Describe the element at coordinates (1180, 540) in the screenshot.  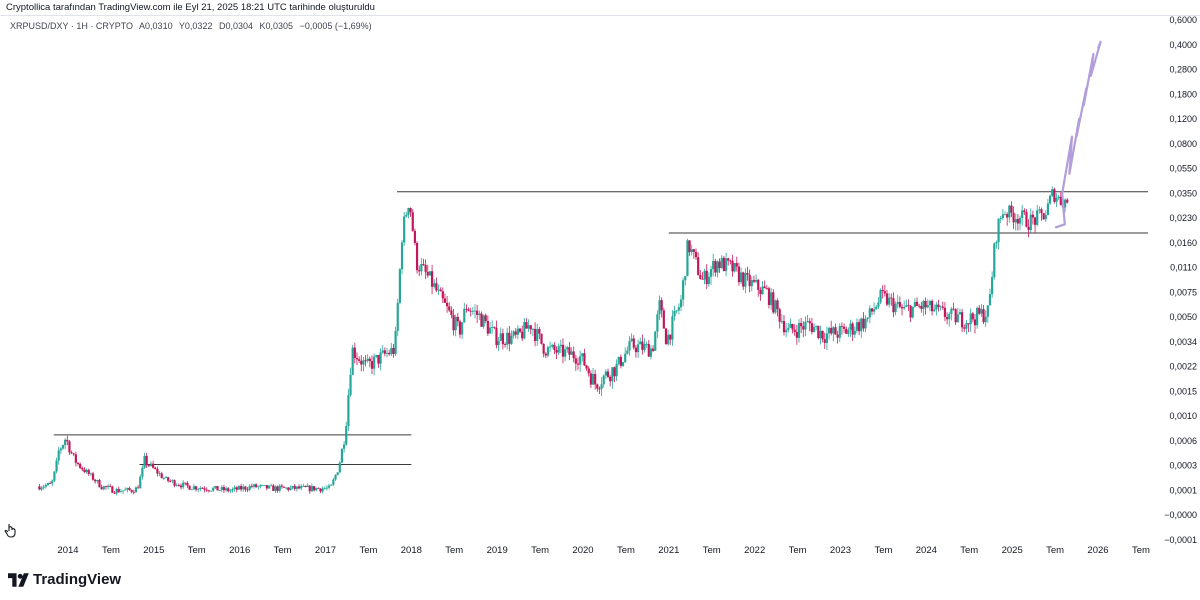
I see `y-tick-label: −0,0001` at that location.